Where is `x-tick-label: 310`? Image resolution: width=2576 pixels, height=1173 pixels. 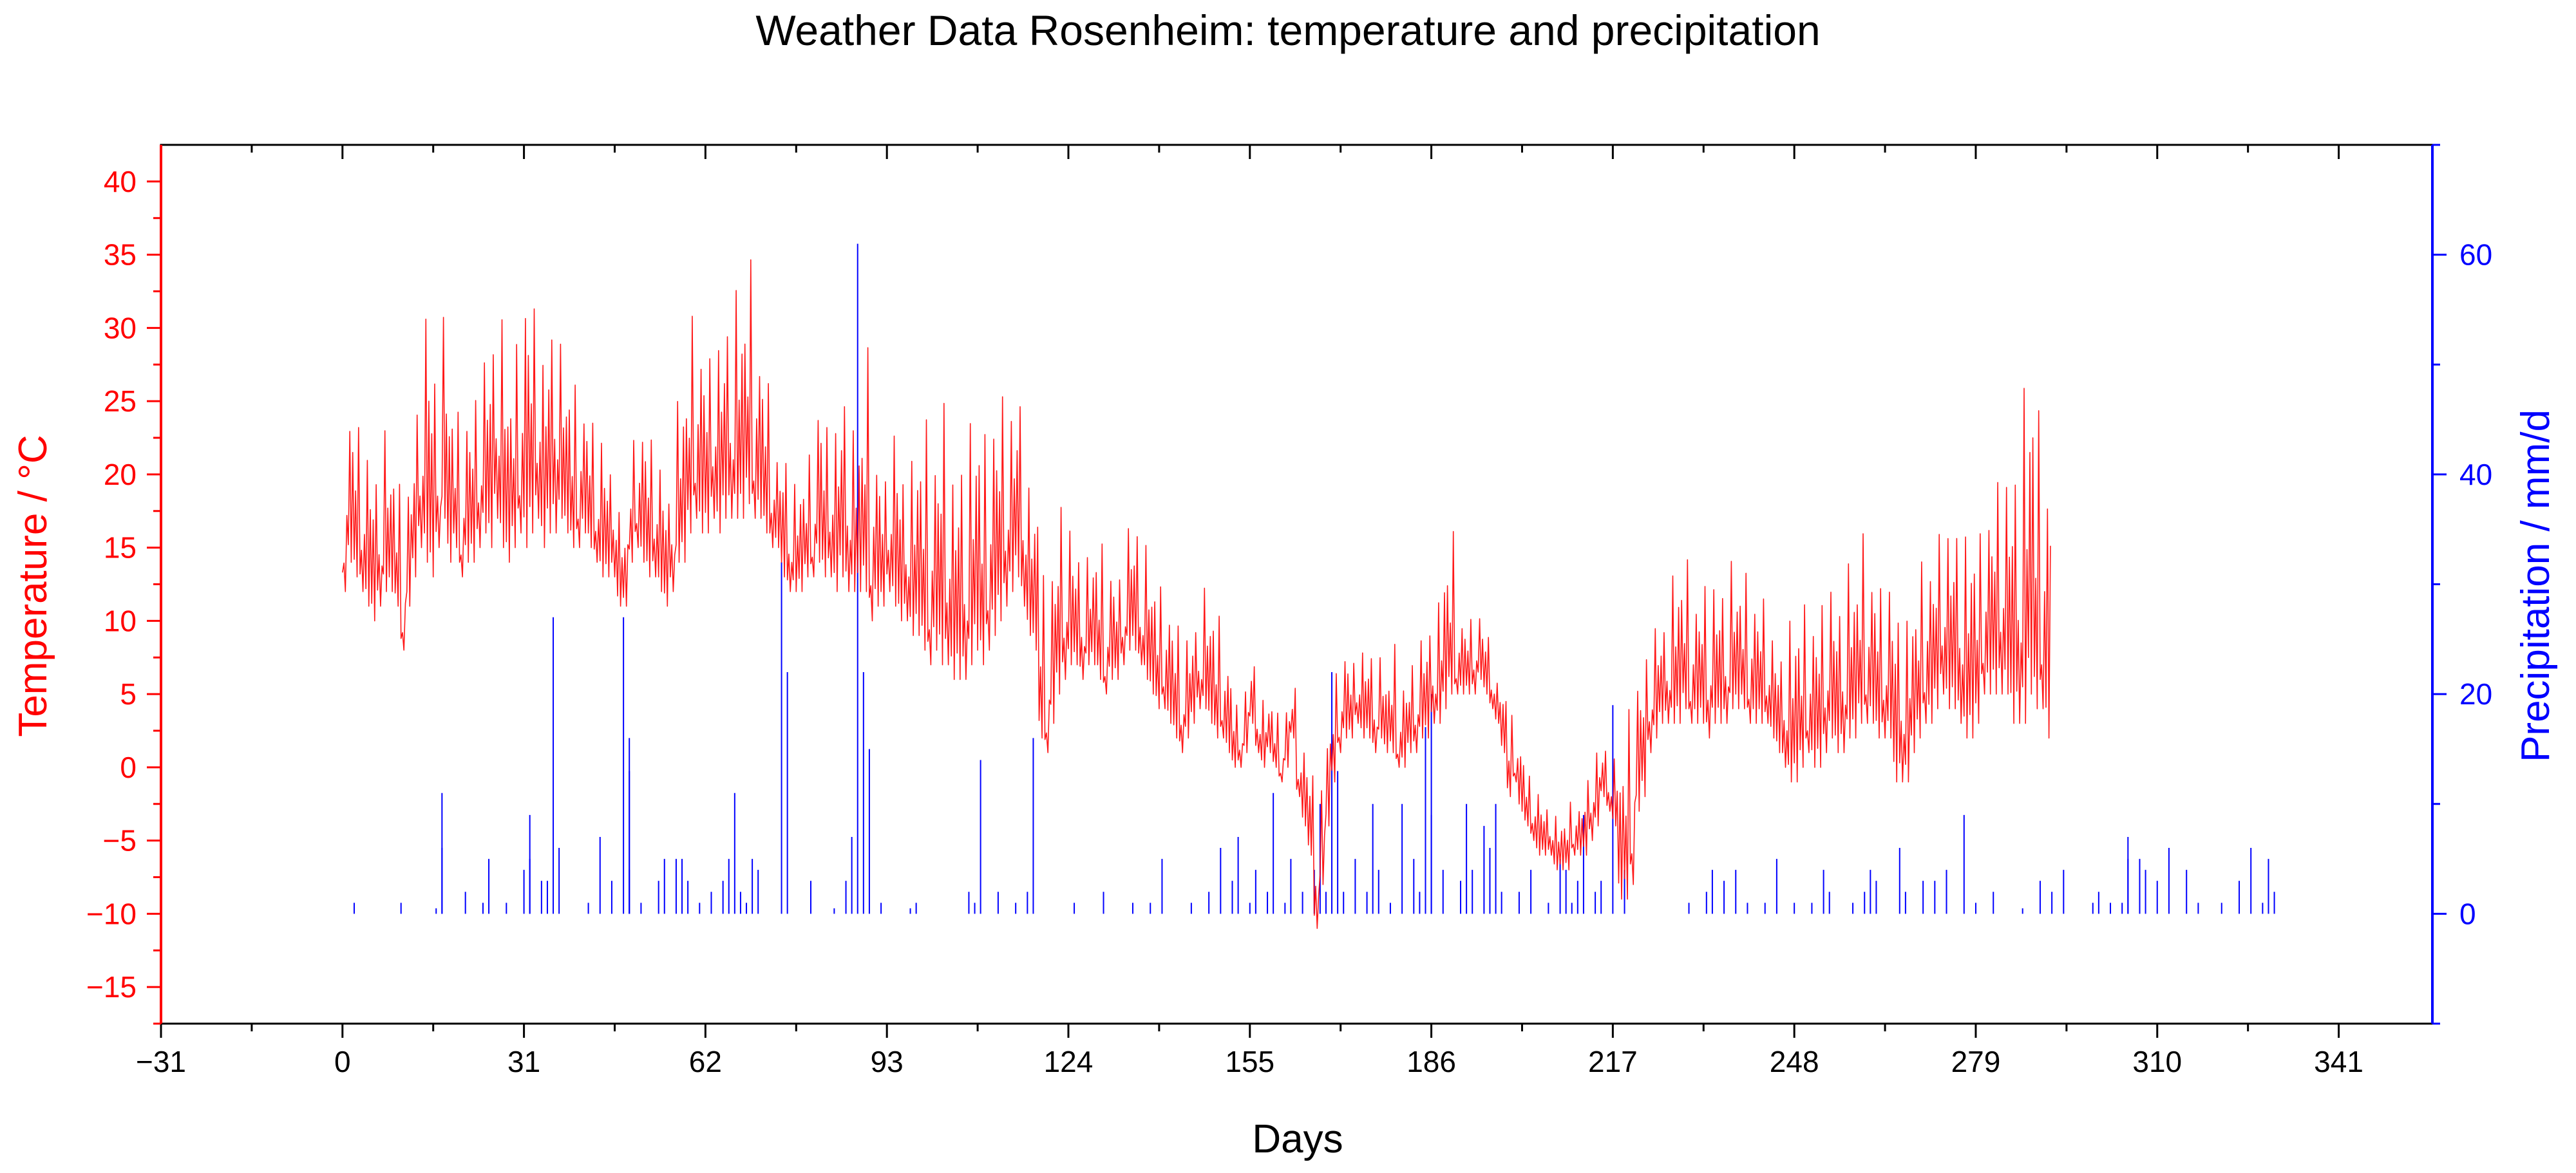 x-tick-label: 310 is located at coordinates (2157, 1061).